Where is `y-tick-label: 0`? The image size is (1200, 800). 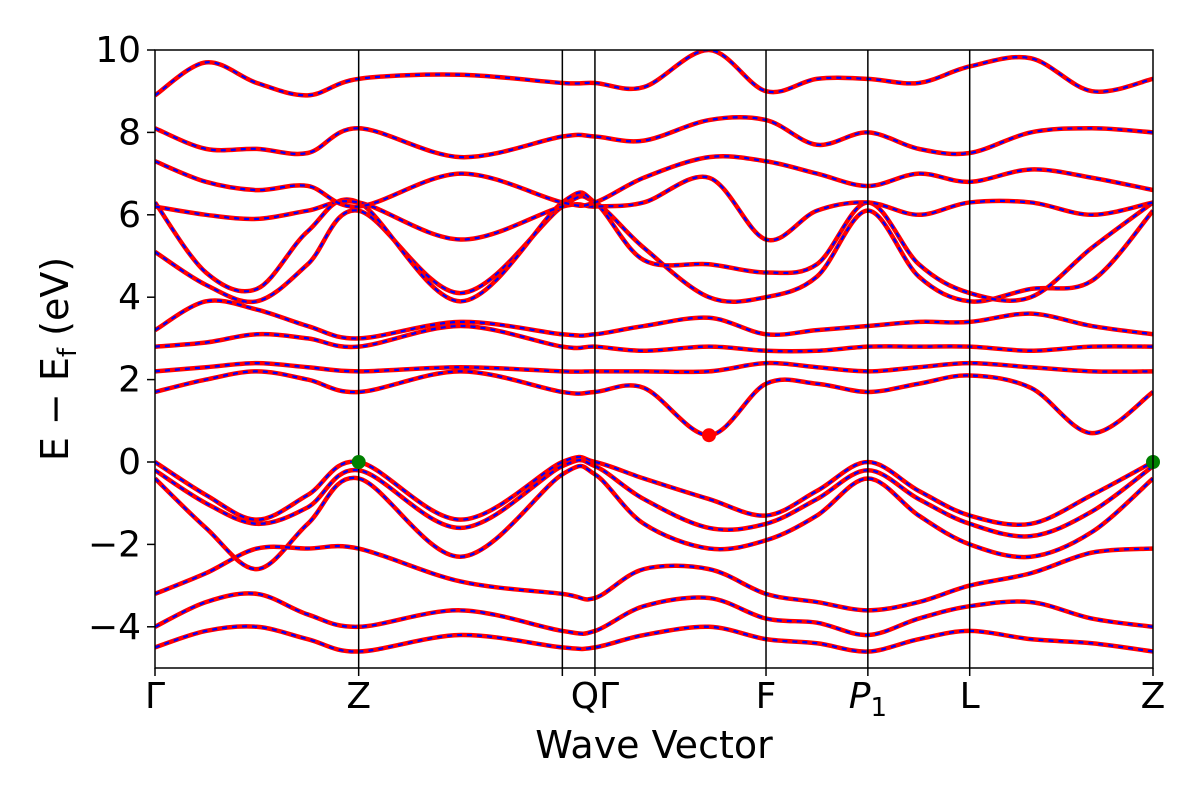 y-tick-label: 0 is located at coordinates (129, 462).